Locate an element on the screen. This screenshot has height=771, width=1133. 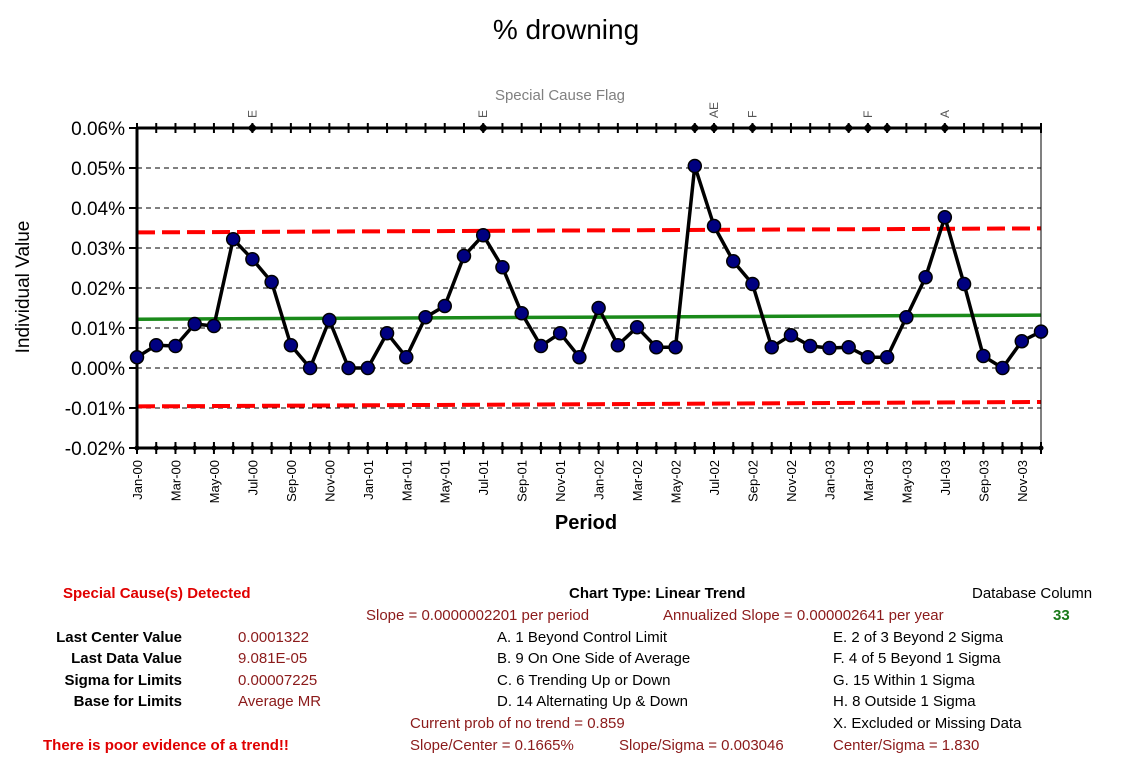
x-tick-label: Nov-02 is located at coordinates (791, 481).